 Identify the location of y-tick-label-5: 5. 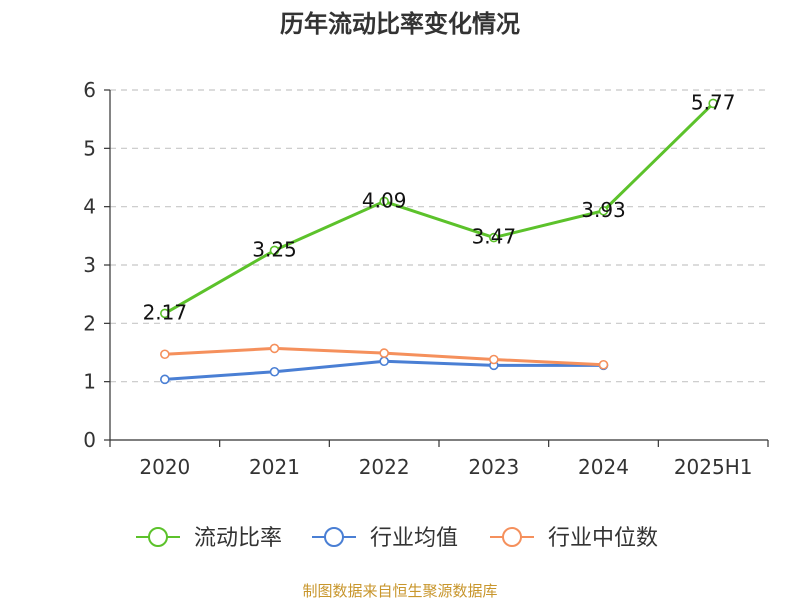
(89, 148).